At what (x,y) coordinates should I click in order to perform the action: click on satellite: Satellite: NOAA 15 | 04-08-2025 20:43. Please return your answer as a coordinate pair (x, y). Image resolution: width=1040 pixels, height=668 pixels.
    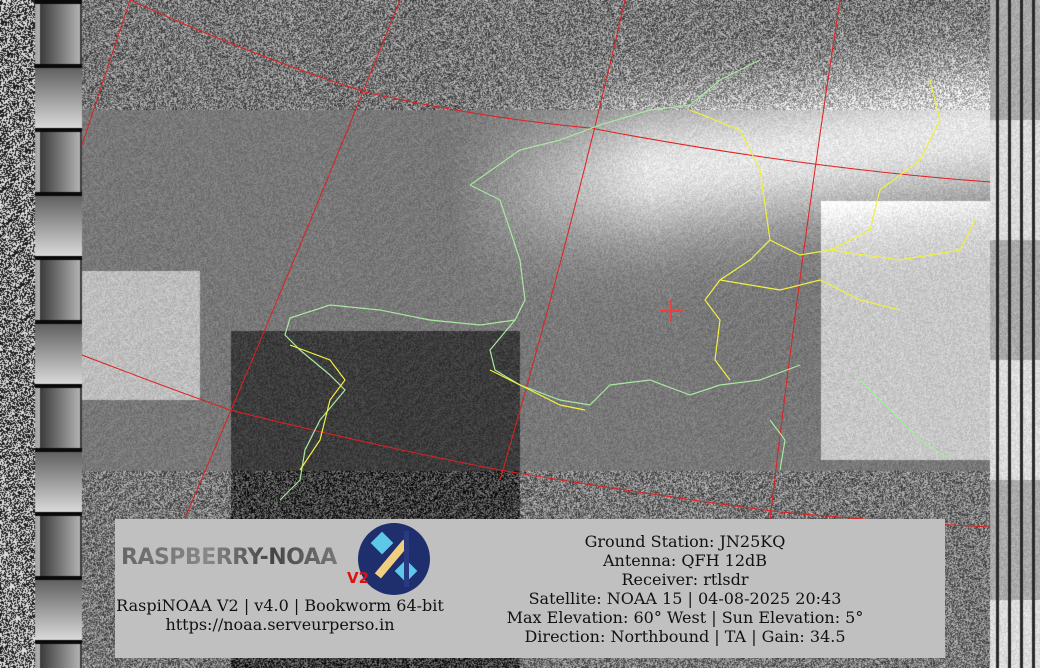
    Looking at the image, I should click on (685, 598).